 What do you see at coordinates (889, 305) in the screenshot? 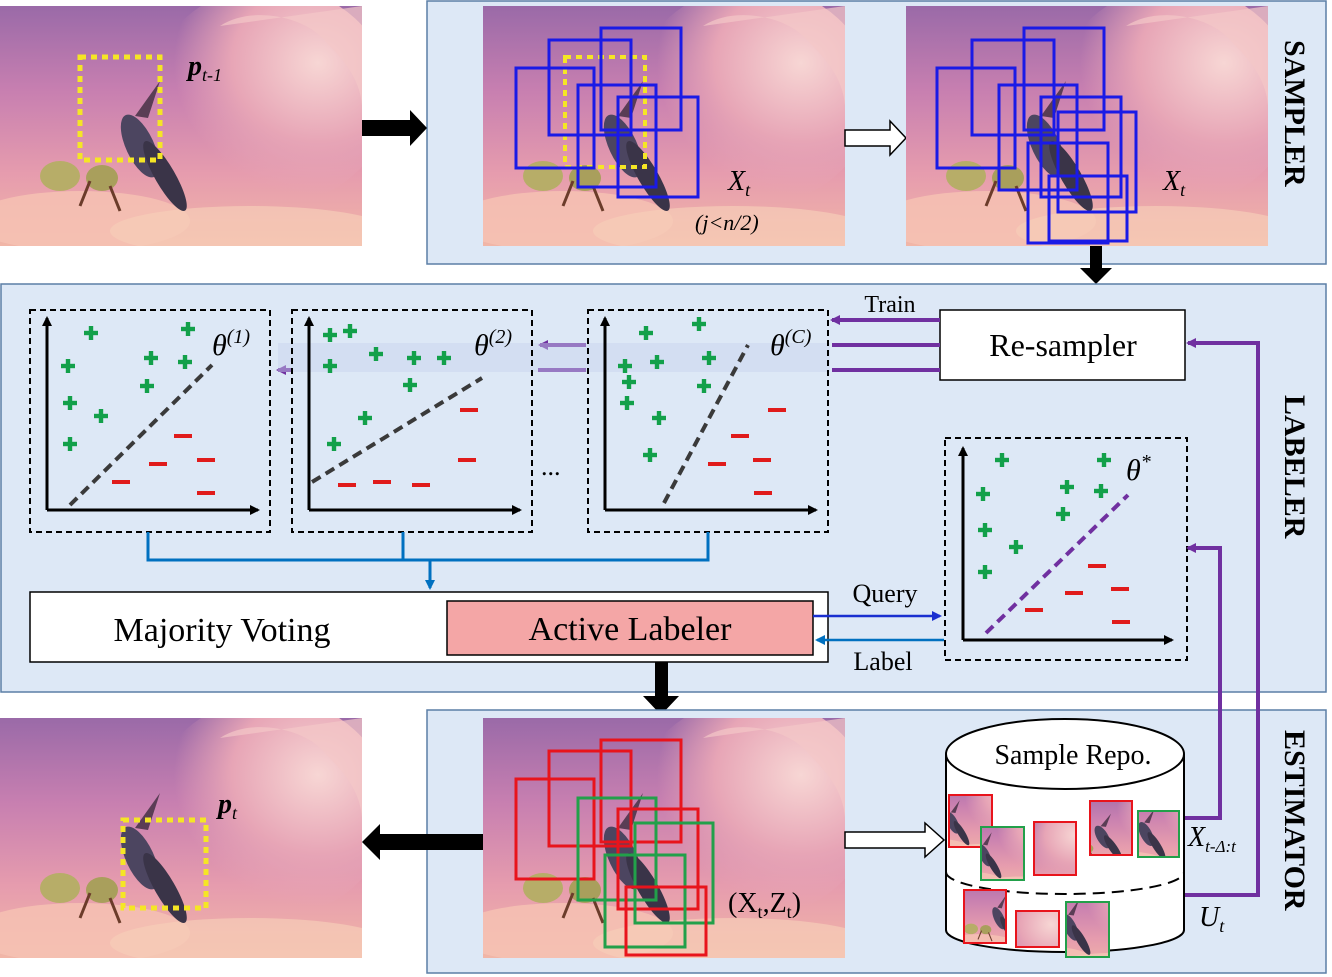
I see `train-label: Train` at bounding box center [889, 305].